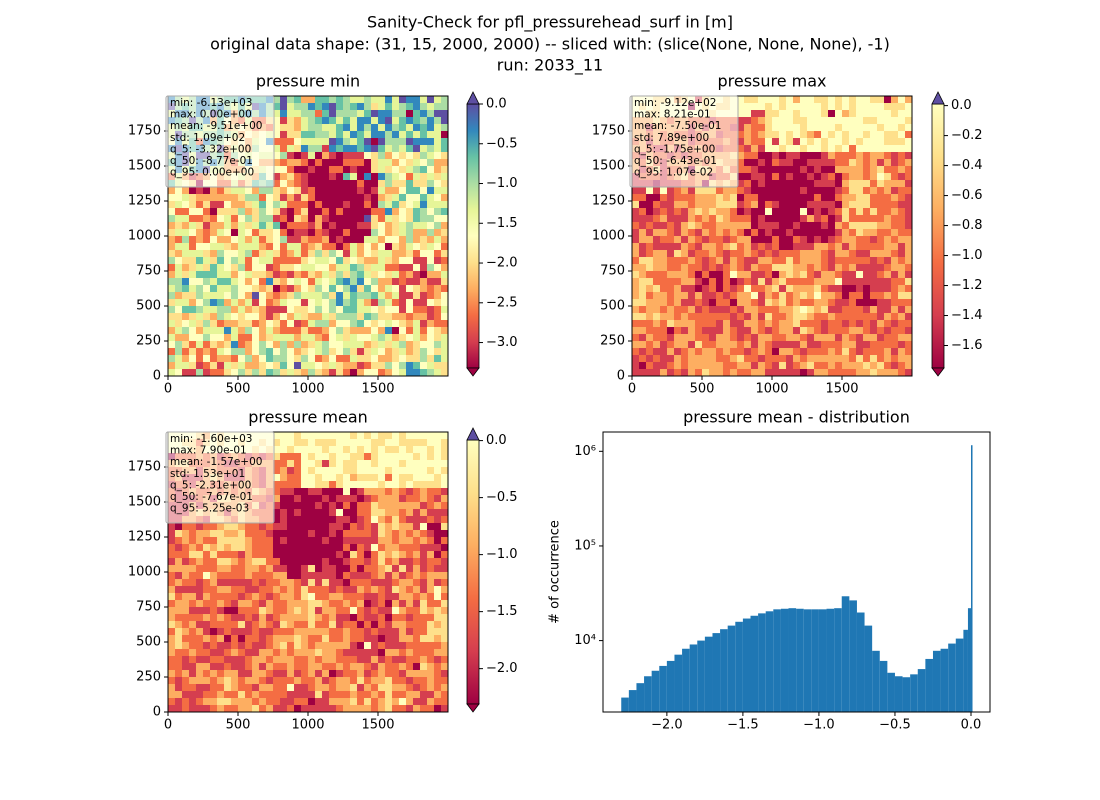 The width and height of the screenshot is (1100, 800). What do you see at coordinates (307, 389) in the screenshot?
I see `x-tick-label: 1000` at bounding box center [307, 389].